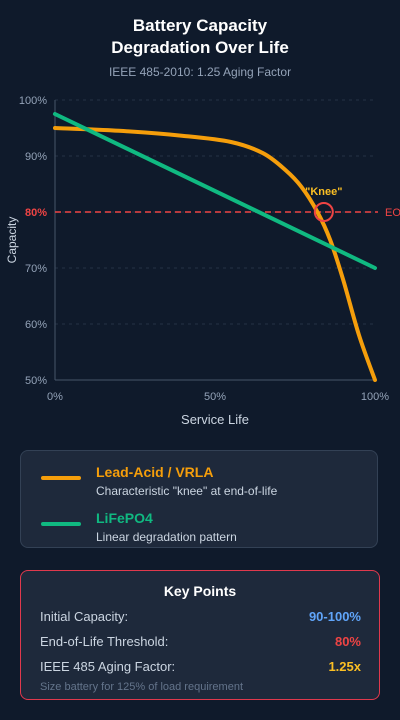 This screenshot has width=400, height=720. Describe the element at coordinates (12, 240) in the screenshot. I see `y-axis-label: Capacity` at that location.